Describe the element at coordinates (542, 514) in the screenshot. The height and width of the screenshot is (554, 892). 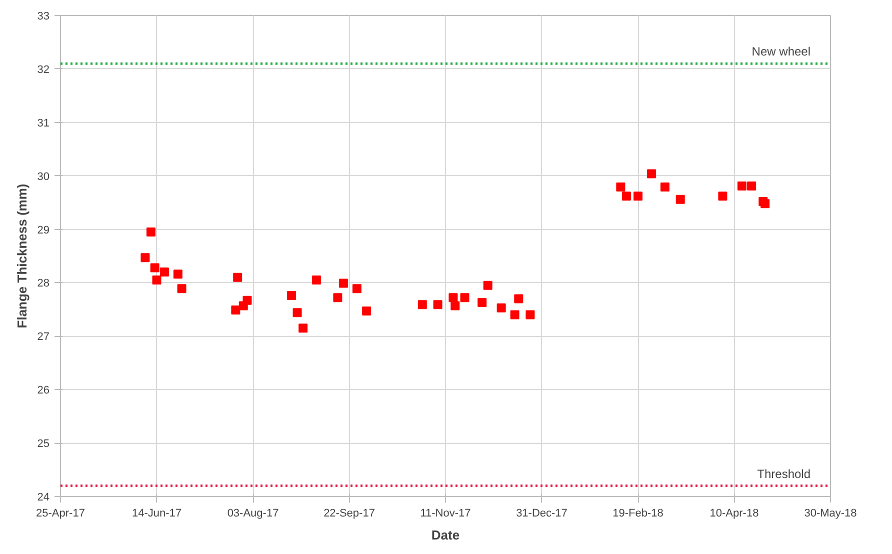
I see `x-tick-label: 31-Dec-17` at that location.